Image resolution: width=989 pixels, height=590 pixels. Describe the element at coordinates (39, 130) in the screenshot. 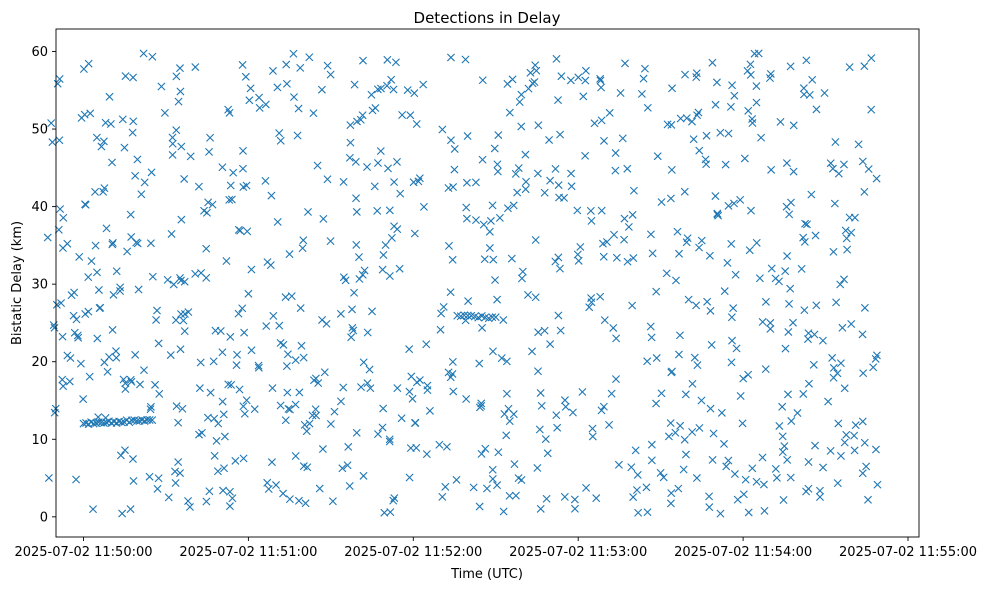

I see `y-tick-label: 50` at that location.